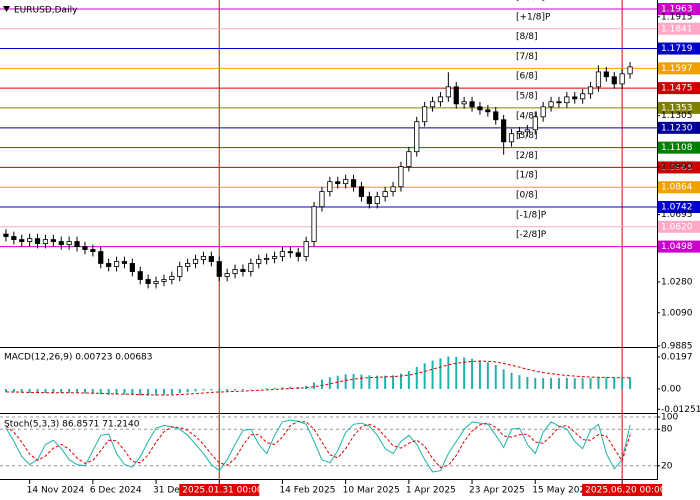 The image size is (700, 500). I want to click on y-tick-label: 1.1915, so click(677, 17).